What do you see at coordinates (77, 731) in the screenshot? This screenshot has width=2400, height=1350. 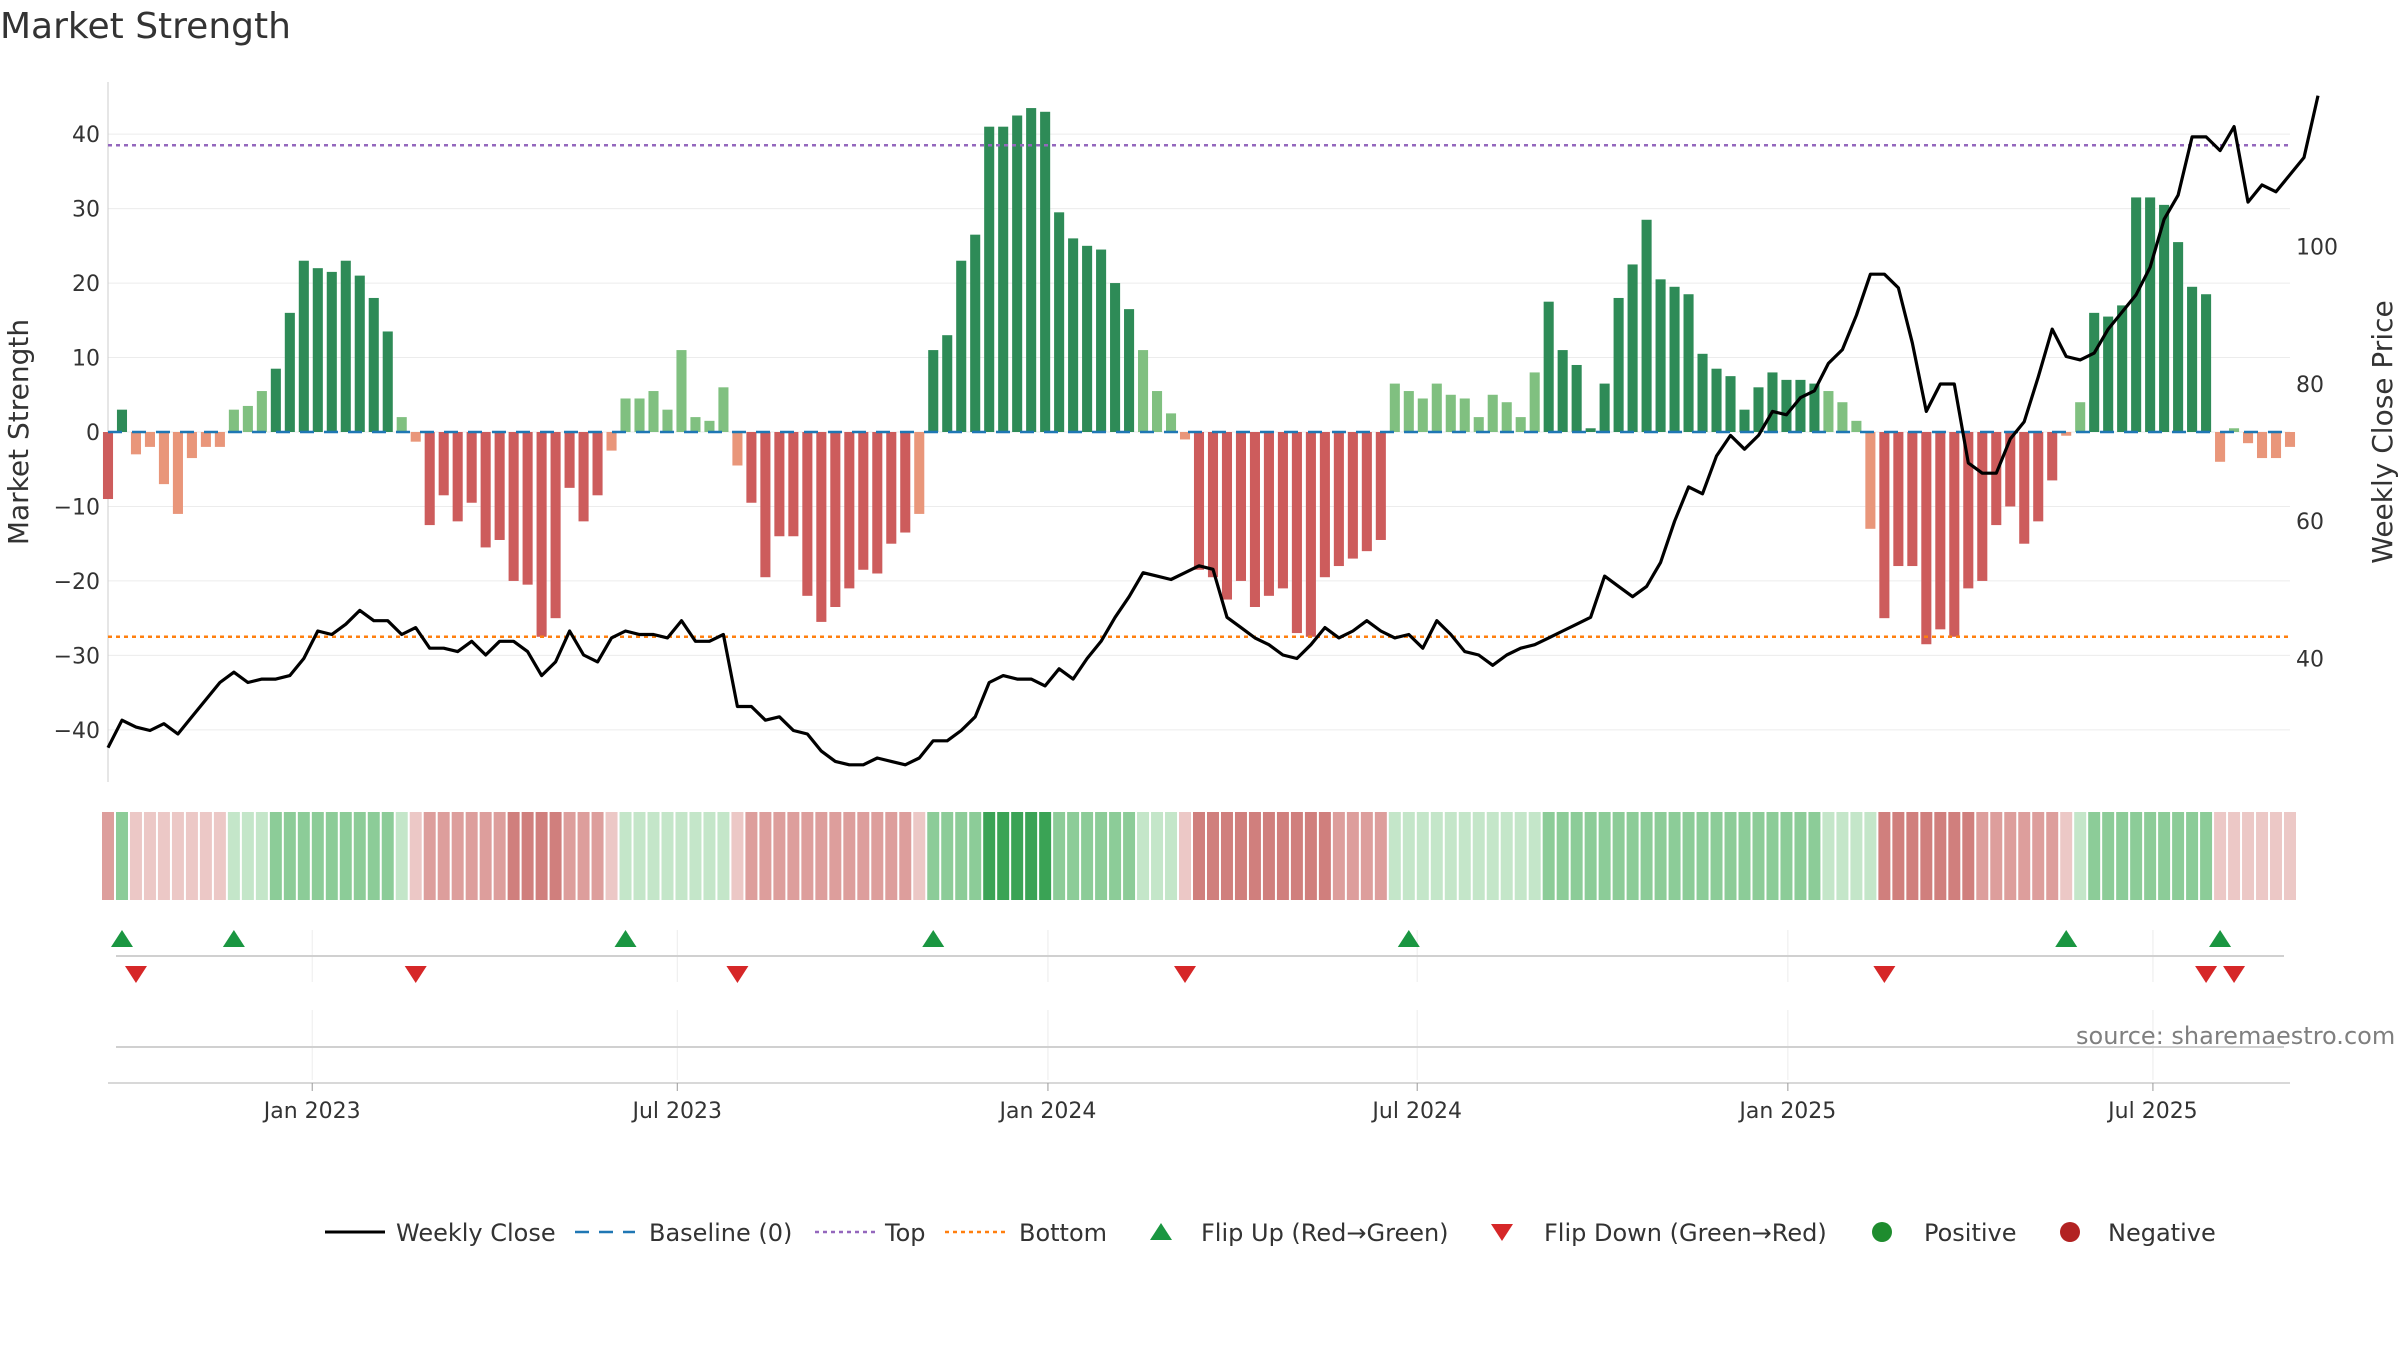 I see `y-tick-label: −40` at bounding box center [77, 731].